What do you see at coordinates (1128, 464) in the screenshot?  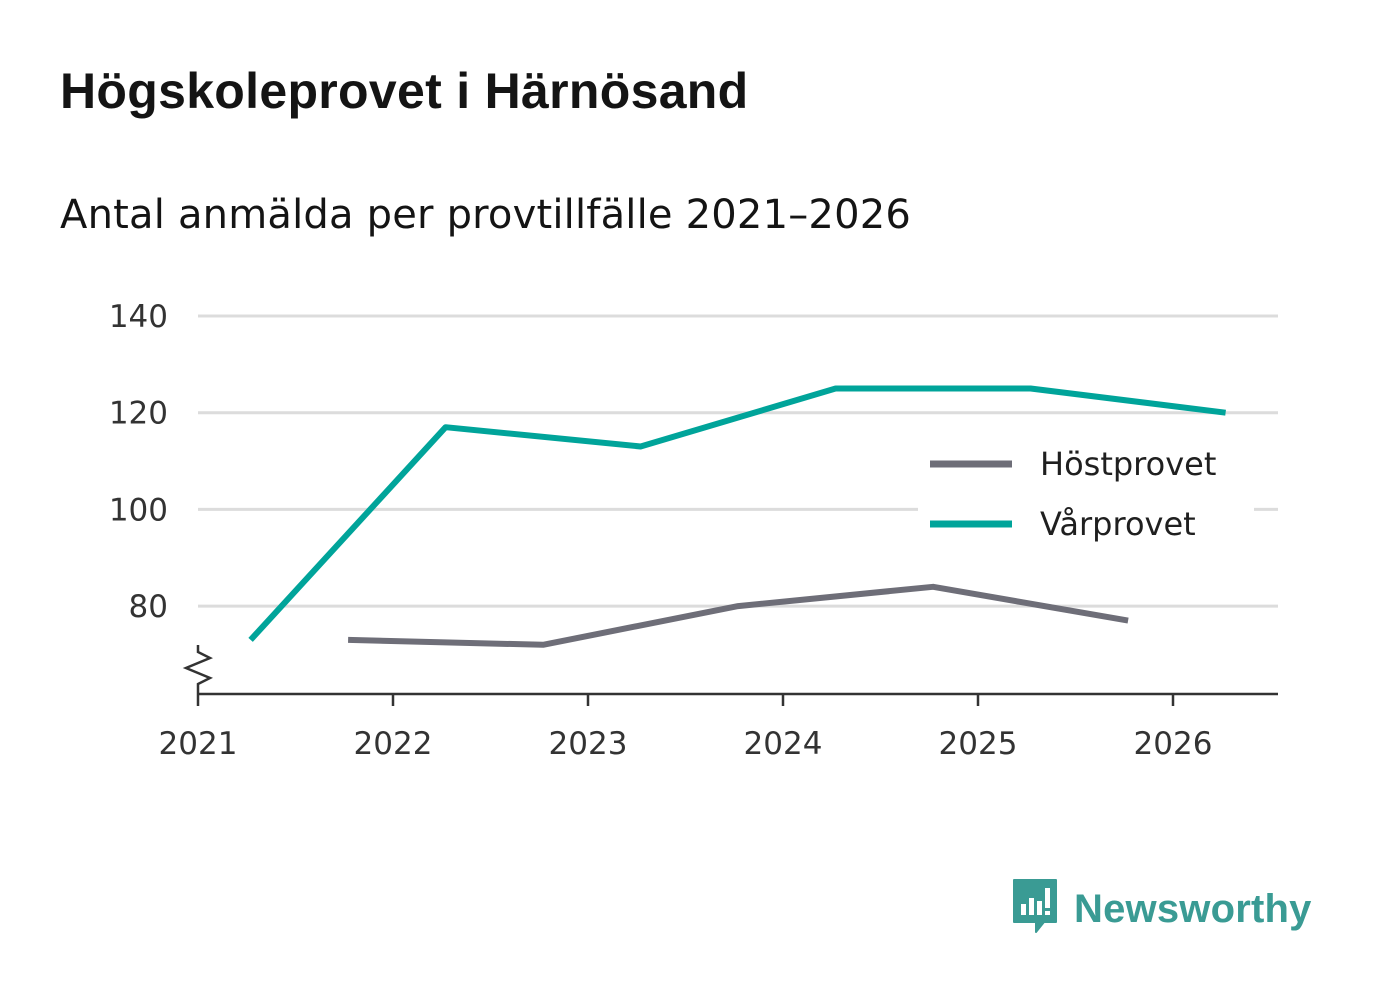 I see `legend-label-hostprovet: Höstprovet` at bounding box center [1128, 464].